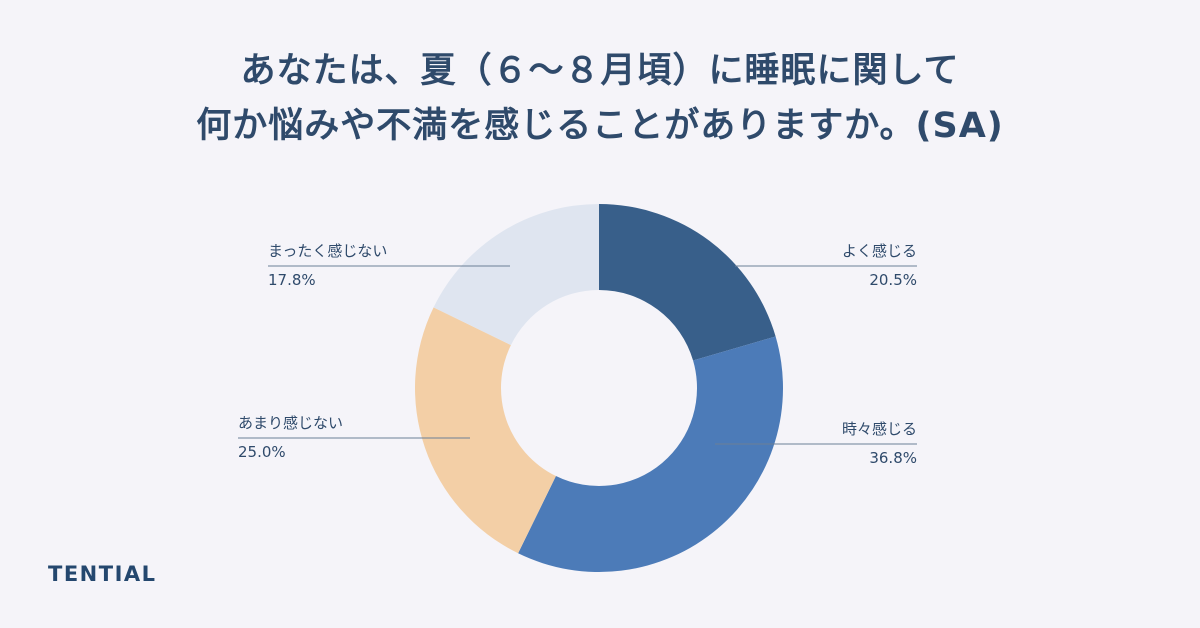 The image size is (1200, 628). I want to click on slice-label-1: よく感じる, so click(879, 251).